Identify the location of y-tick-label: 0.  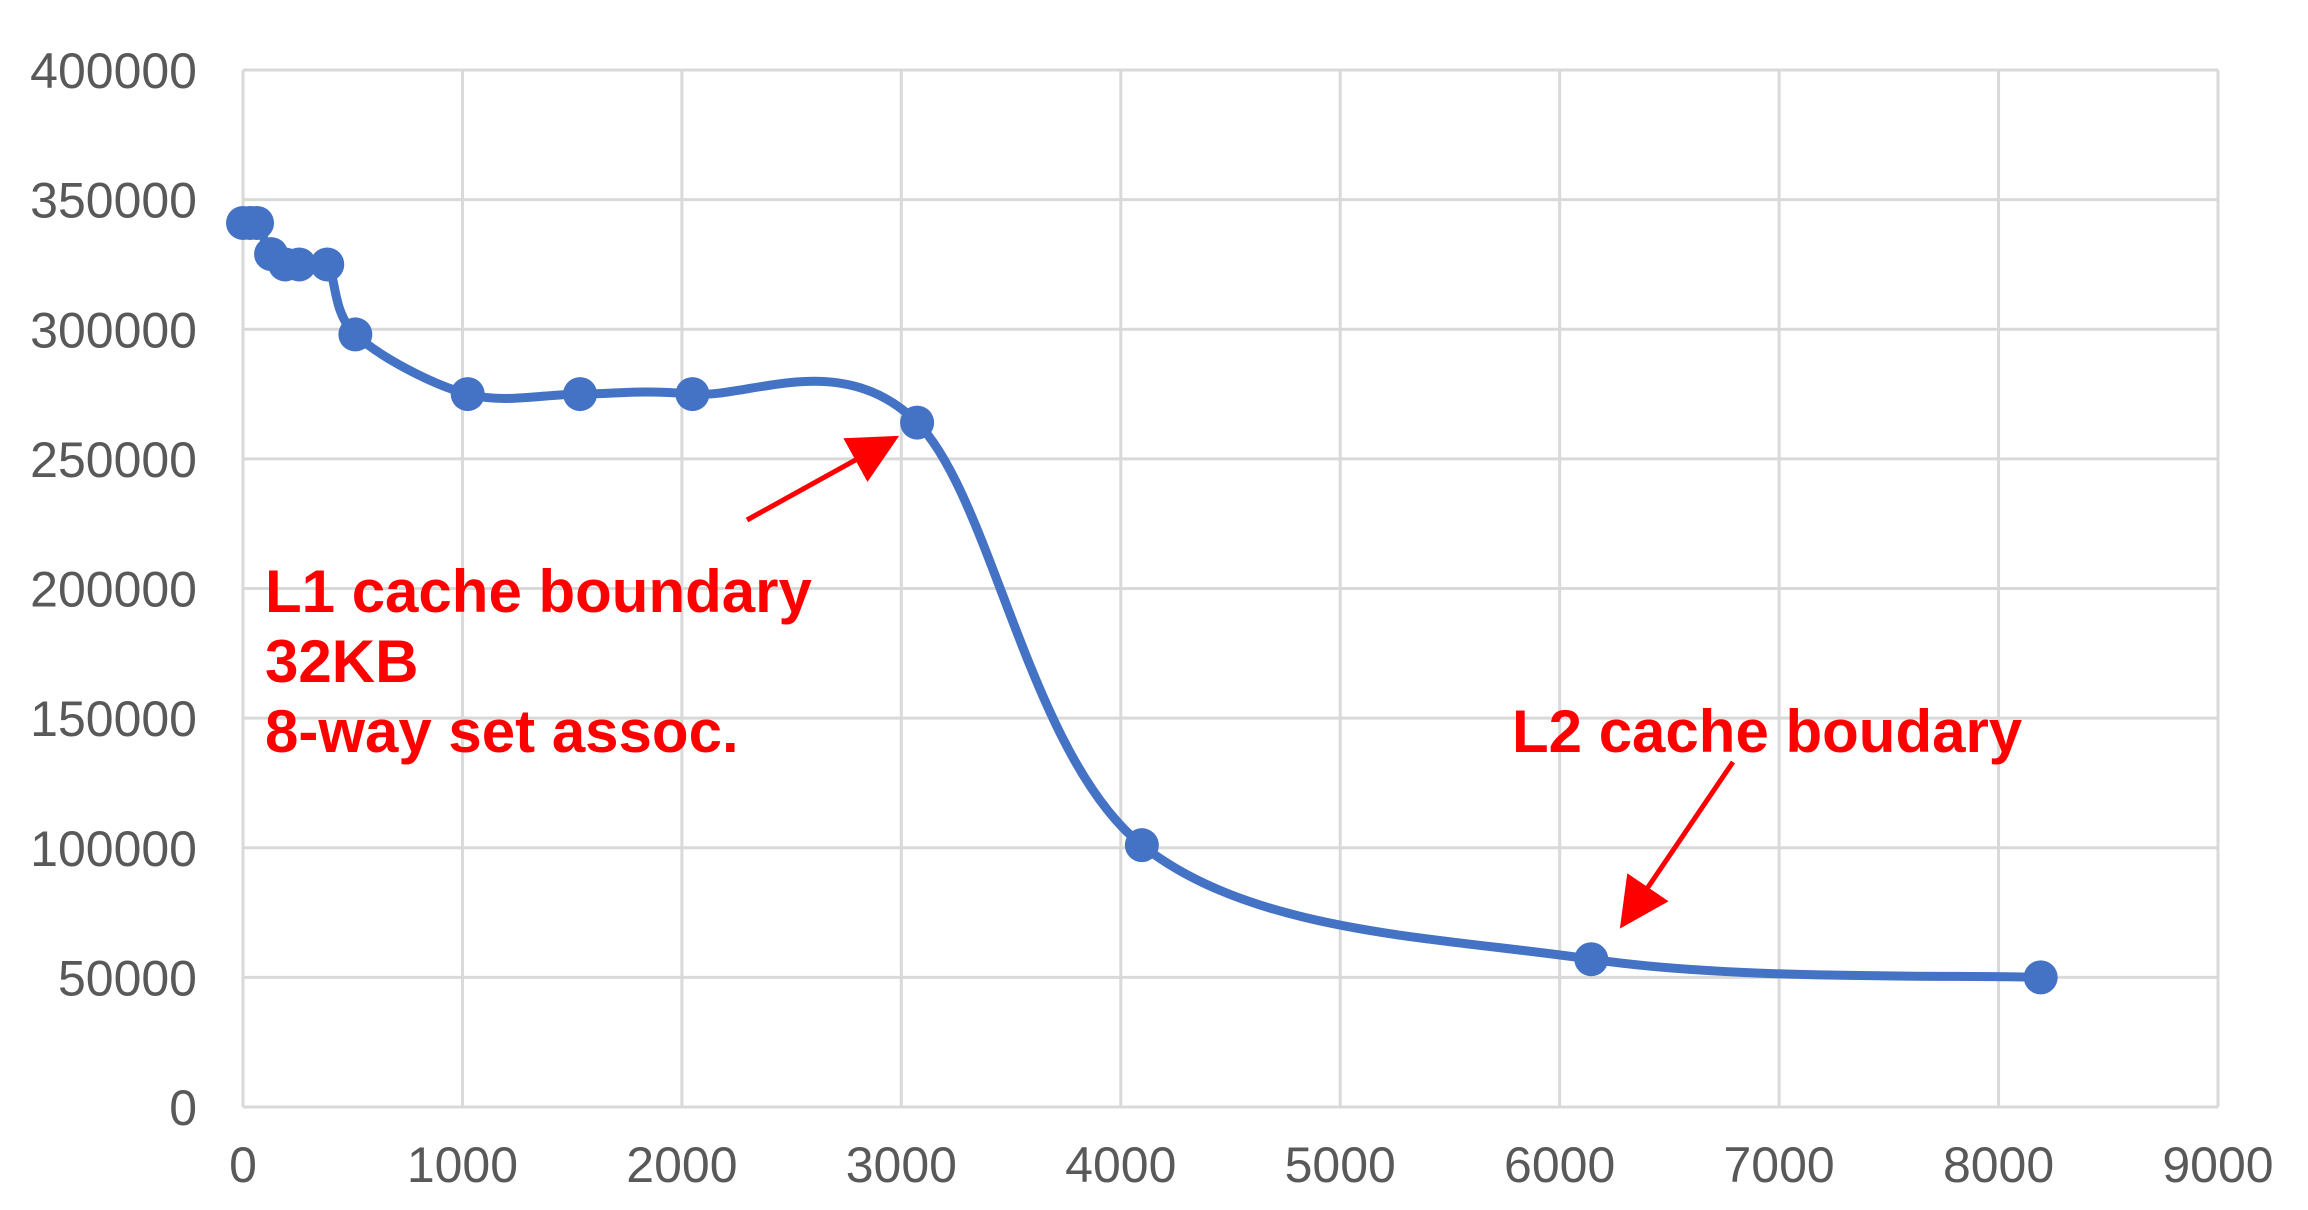
(183, 1108).